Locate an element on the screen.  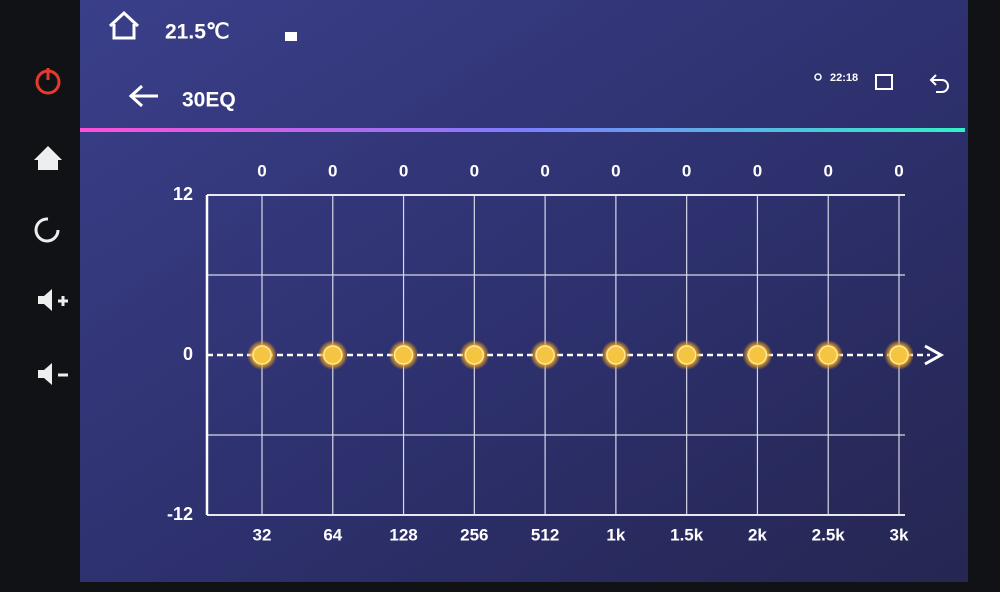
location-icon is located at coordinates (818, 77).